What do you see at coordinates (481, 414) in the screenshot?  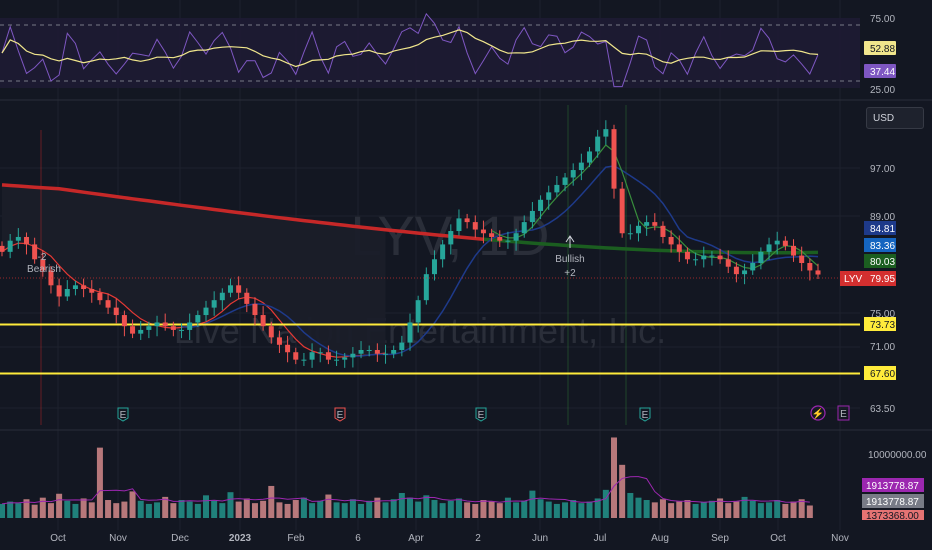 I see `earnings-marker-3: E` at bounding box center [481, 414].